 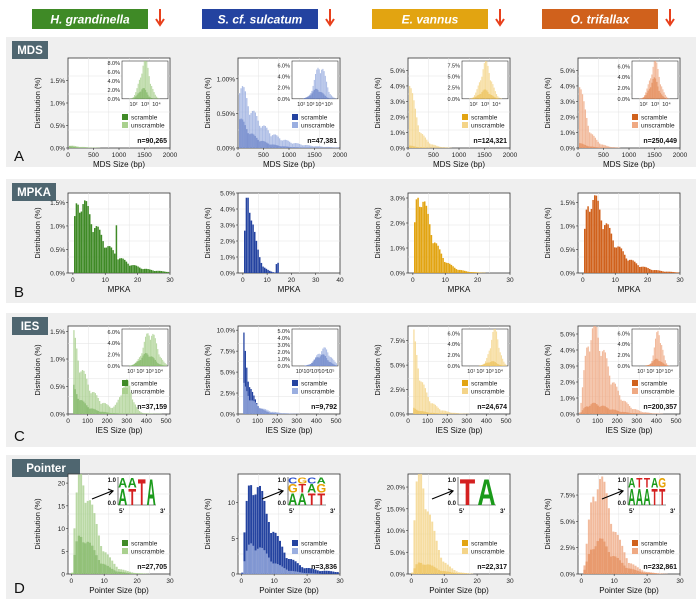 I want to click on inset-y-tick-label: 0.0%, so click(x=113, y=367).